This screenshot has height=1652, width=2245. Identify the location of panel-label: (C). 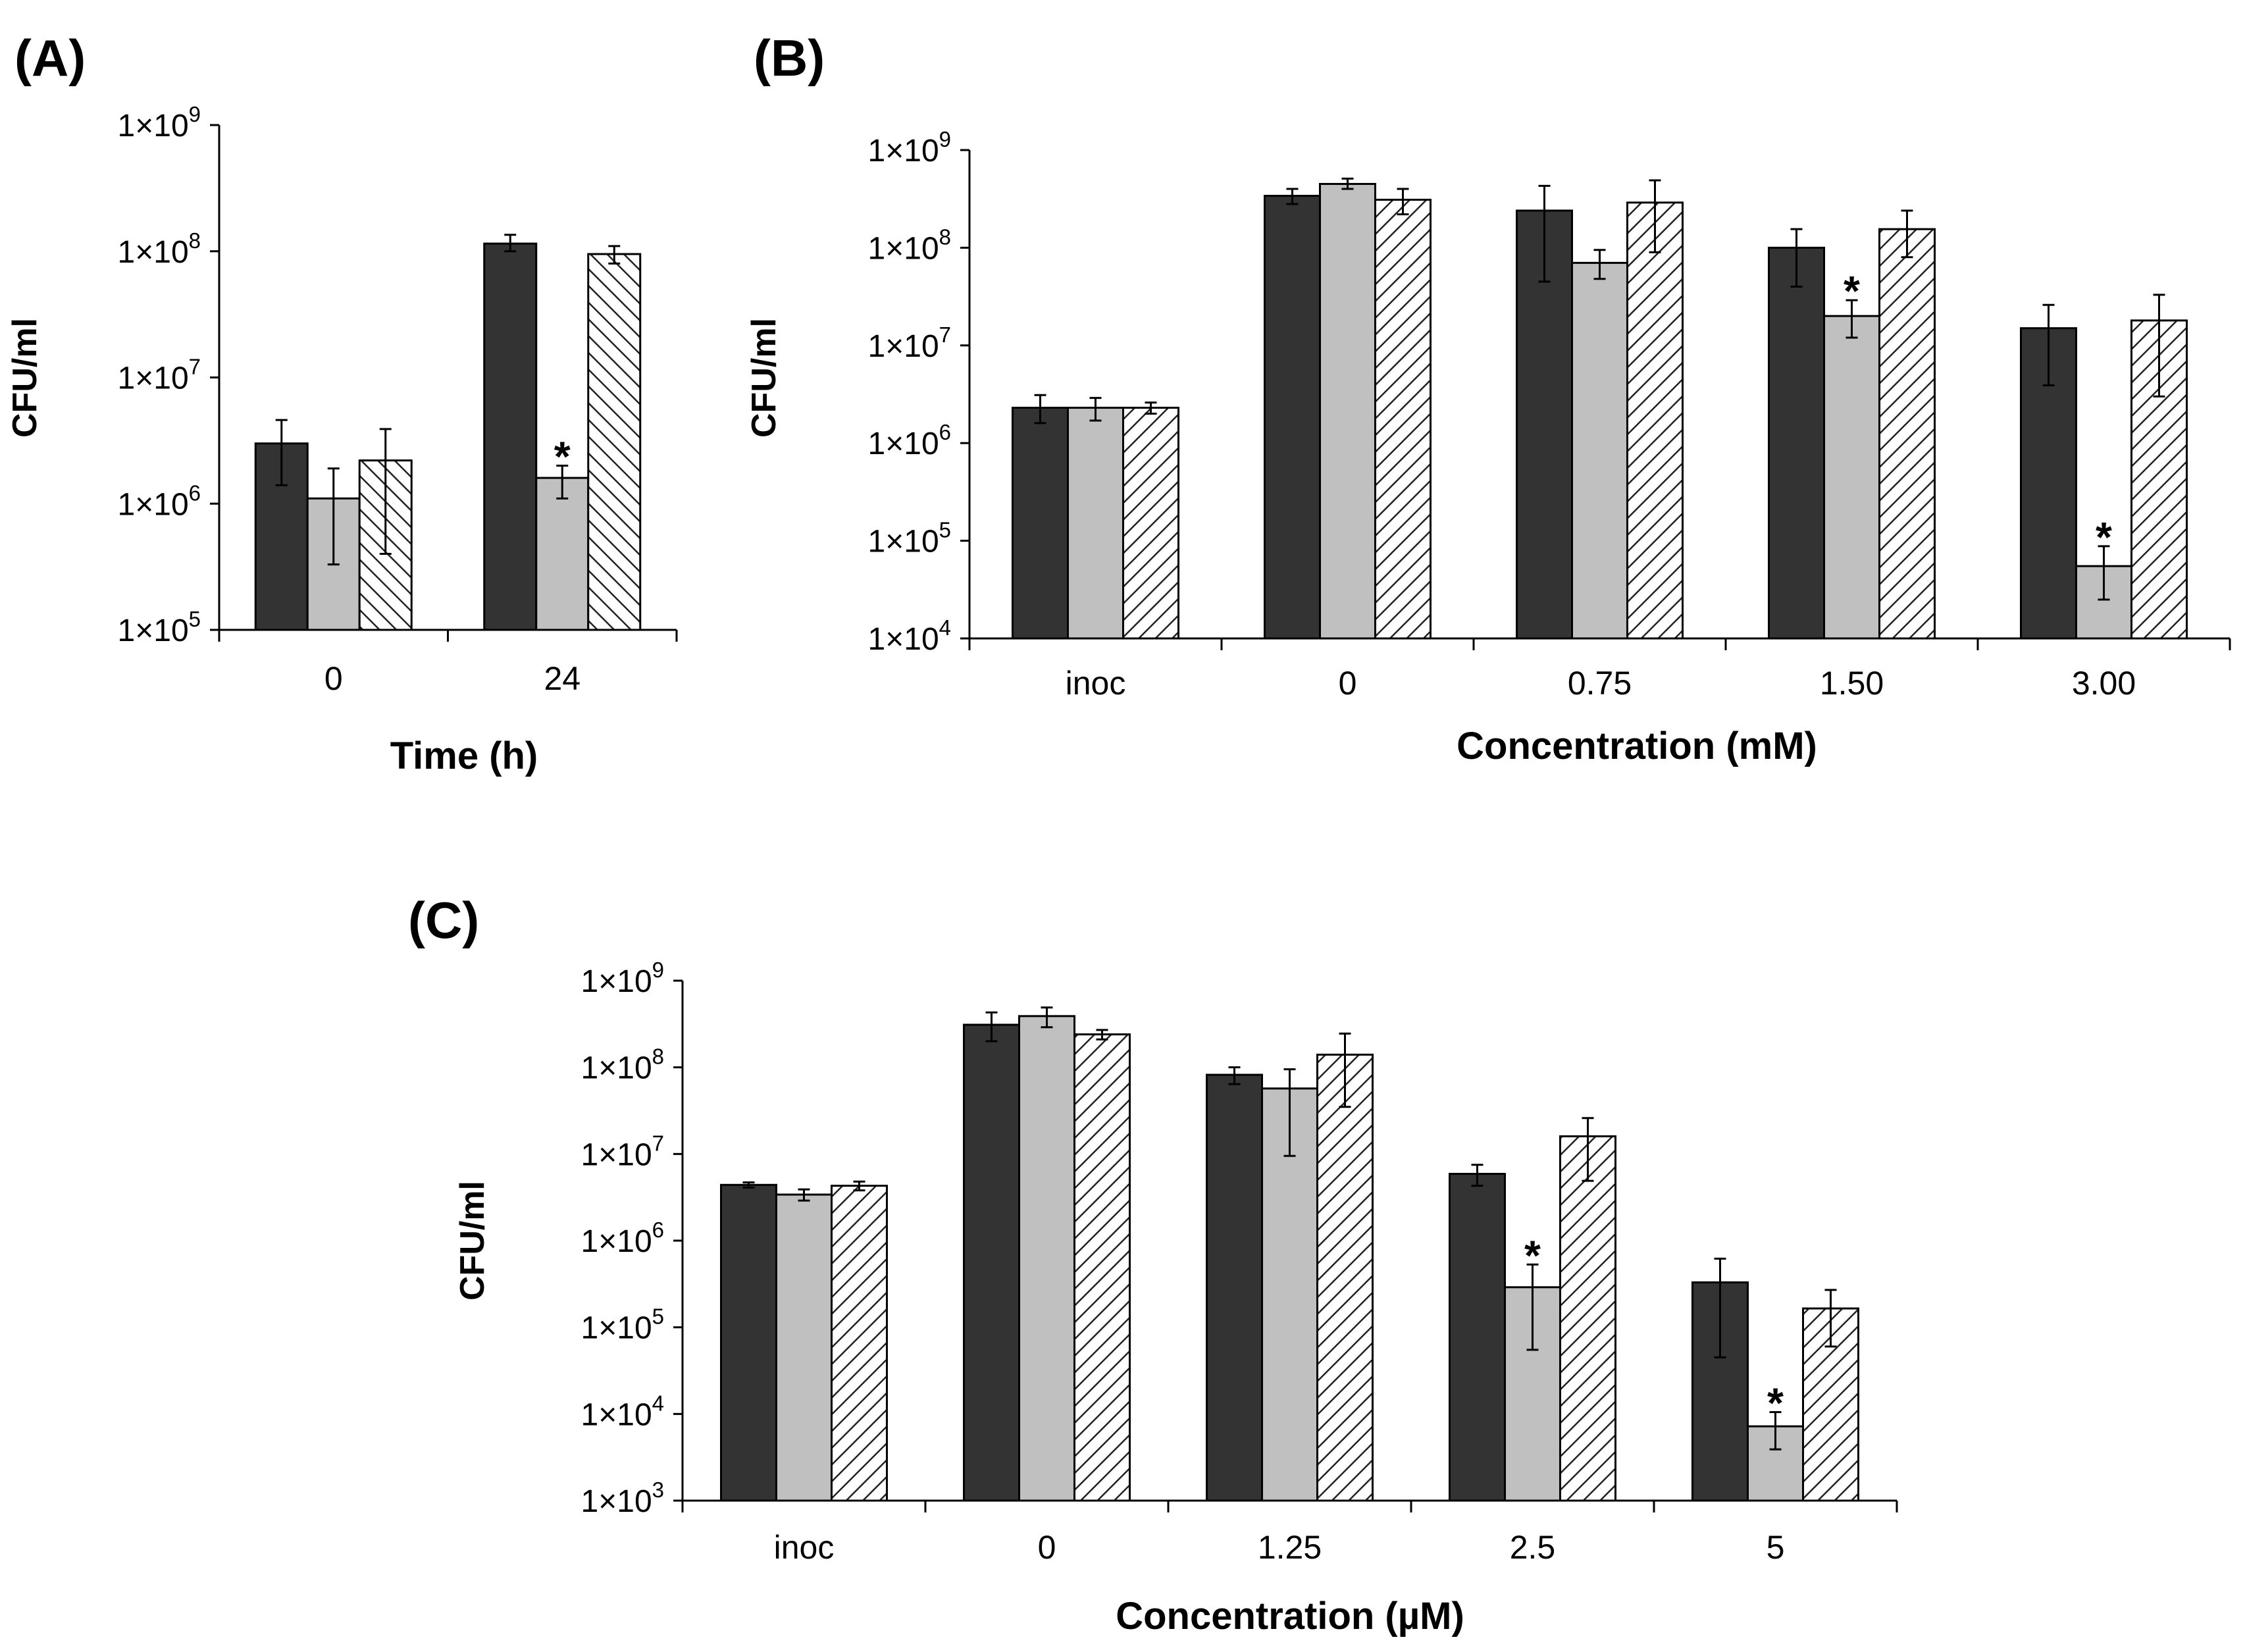
(443, 920).